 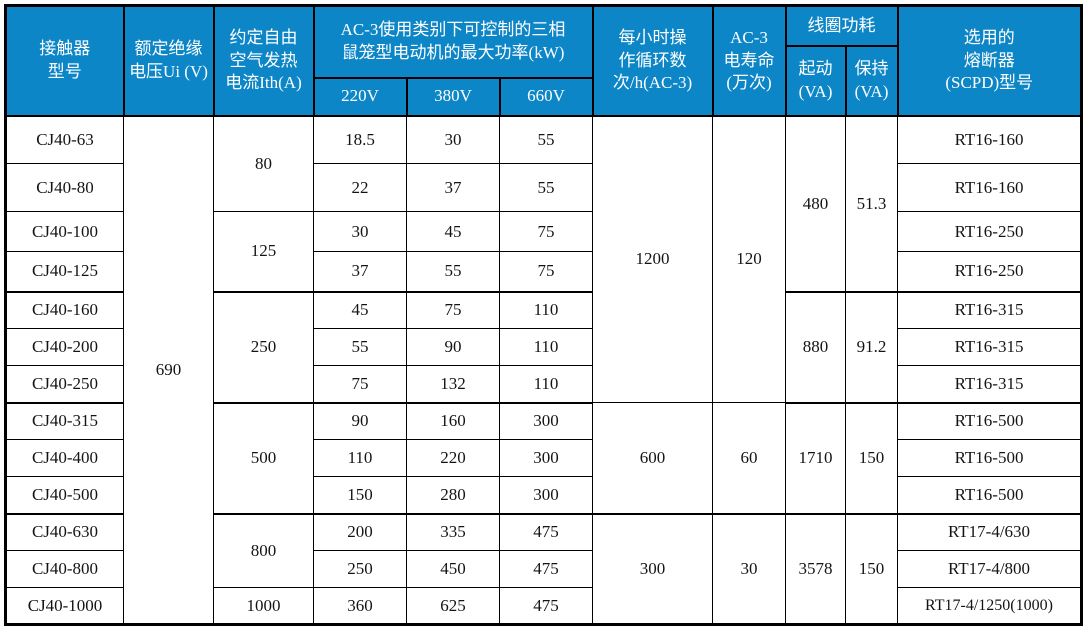 What do you see at coordinates (872, 347) in the screenshot?
I see `cell-coil-hold: 91.2` at bounding box center [872, 347].